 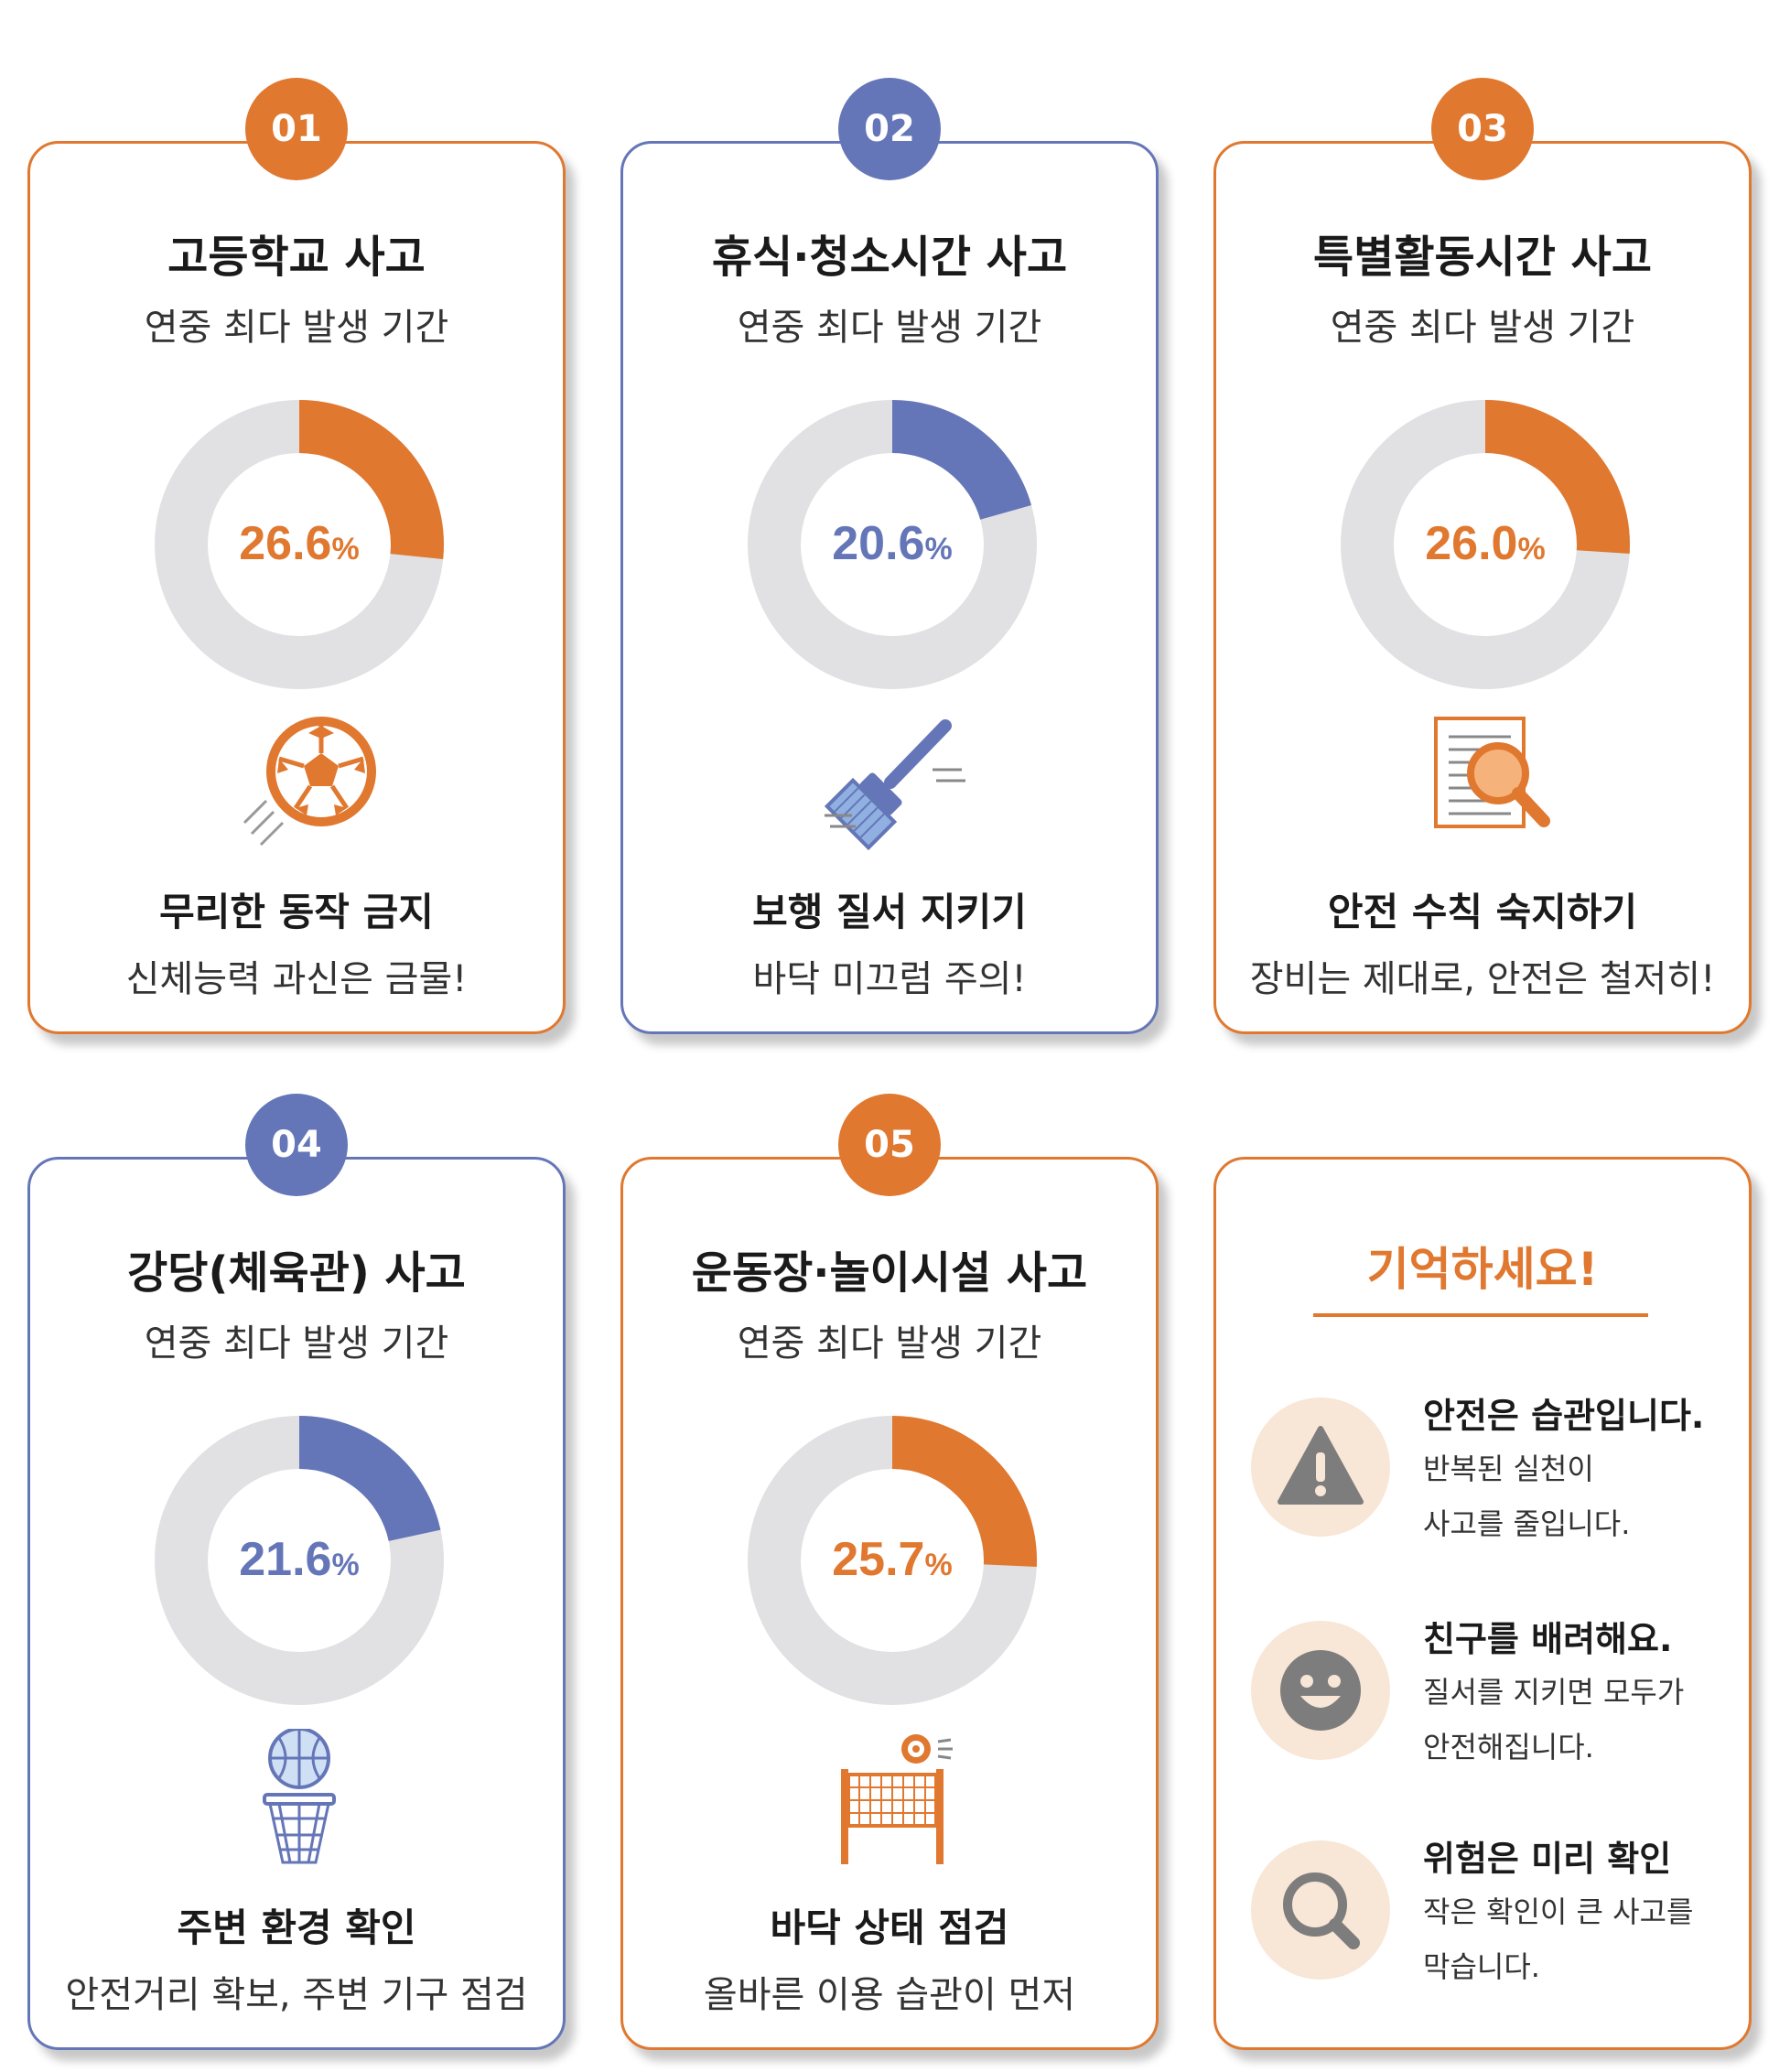 What do you see at coordinates (890, 912) in the screenshot?
I see `tip-title: 보행 질서 지키기` at bounding box center [890, 912].